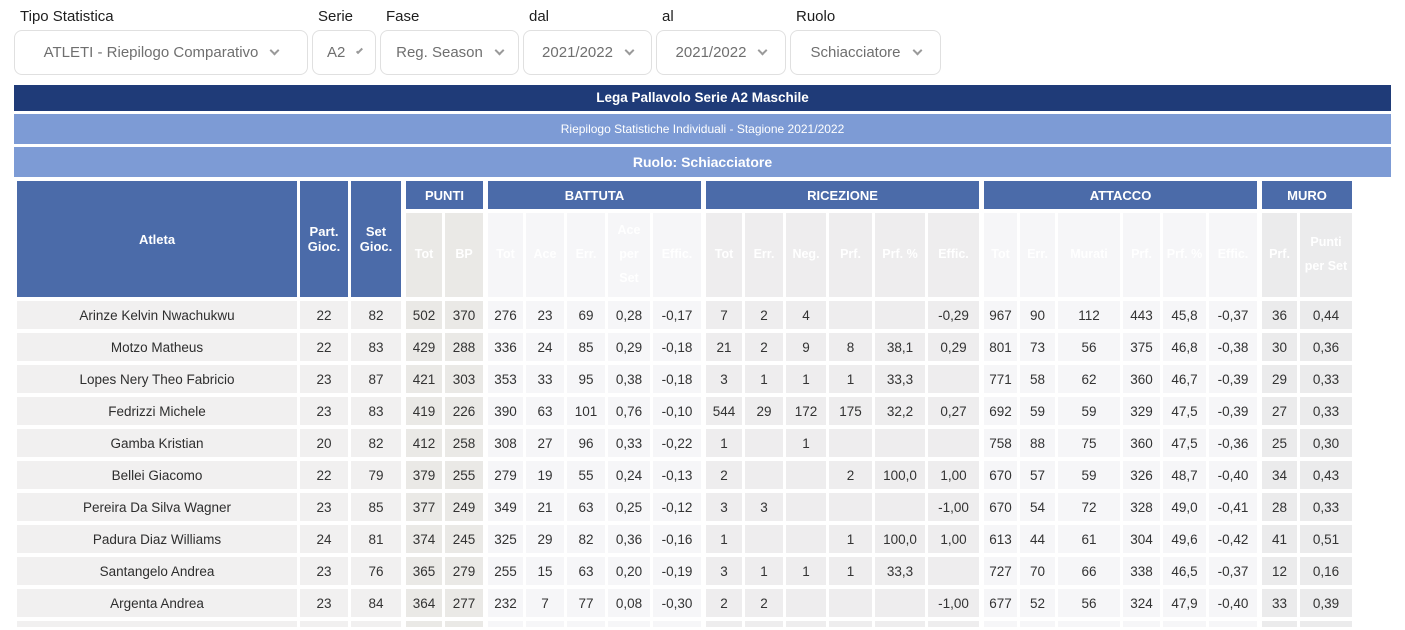 This screenshot has height=630, width=1405. Describe the element at coordinates (1233, 315) in the screenshot. I see `cell-attacco-5: -0,37` at that location.